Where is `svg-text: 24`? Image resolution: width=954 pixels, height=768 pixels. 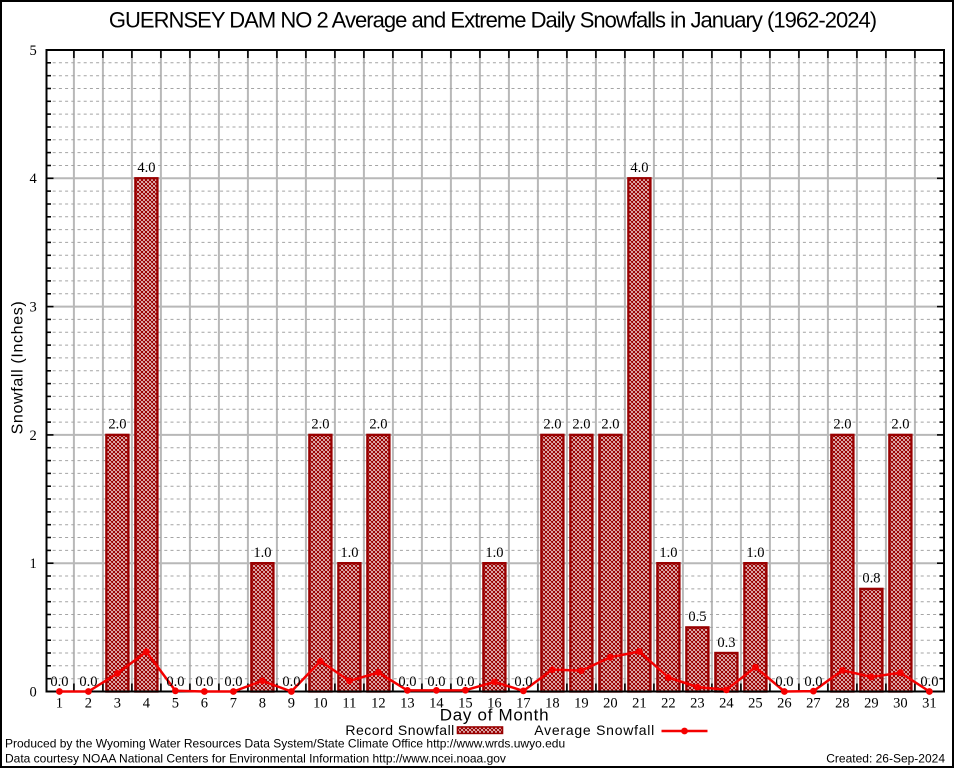
svg-text: 24 is located at coordinates (726, 703).